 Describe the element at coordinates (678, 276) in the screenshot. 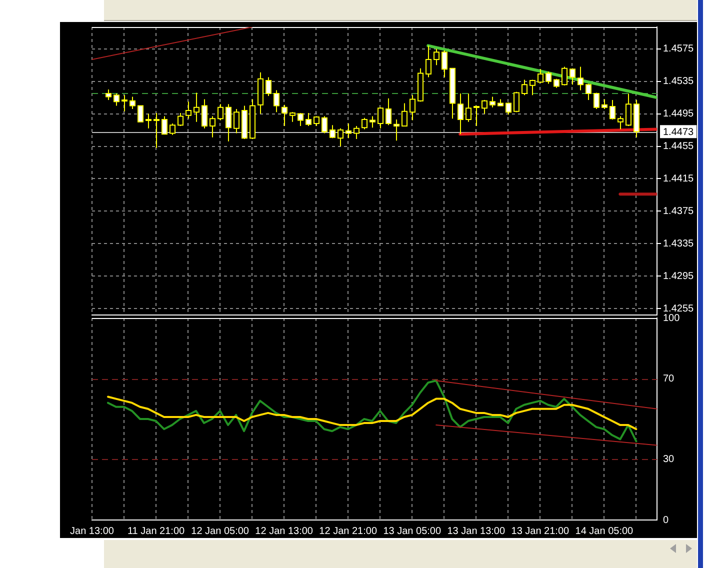

I see `y-tick-label: 1.4295` at that location.